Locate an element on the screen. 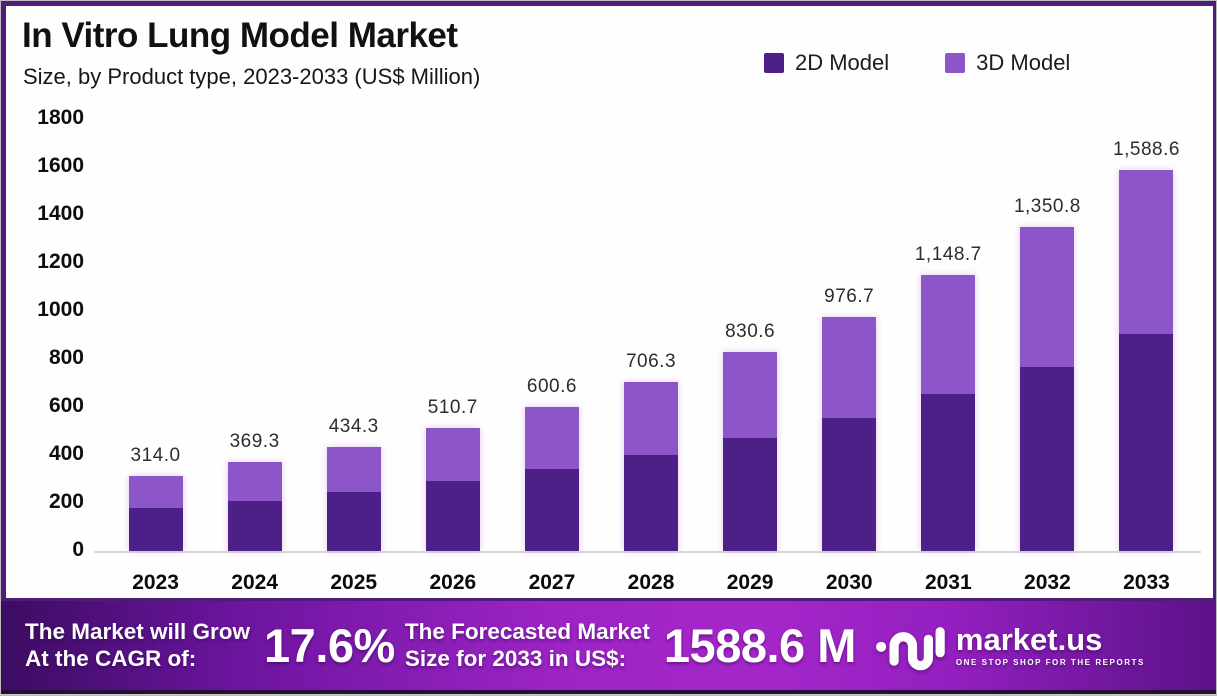 This screenshot has width=1217, height=696. bar-column: 706.3 2028 is located at coordinates (650, 352).